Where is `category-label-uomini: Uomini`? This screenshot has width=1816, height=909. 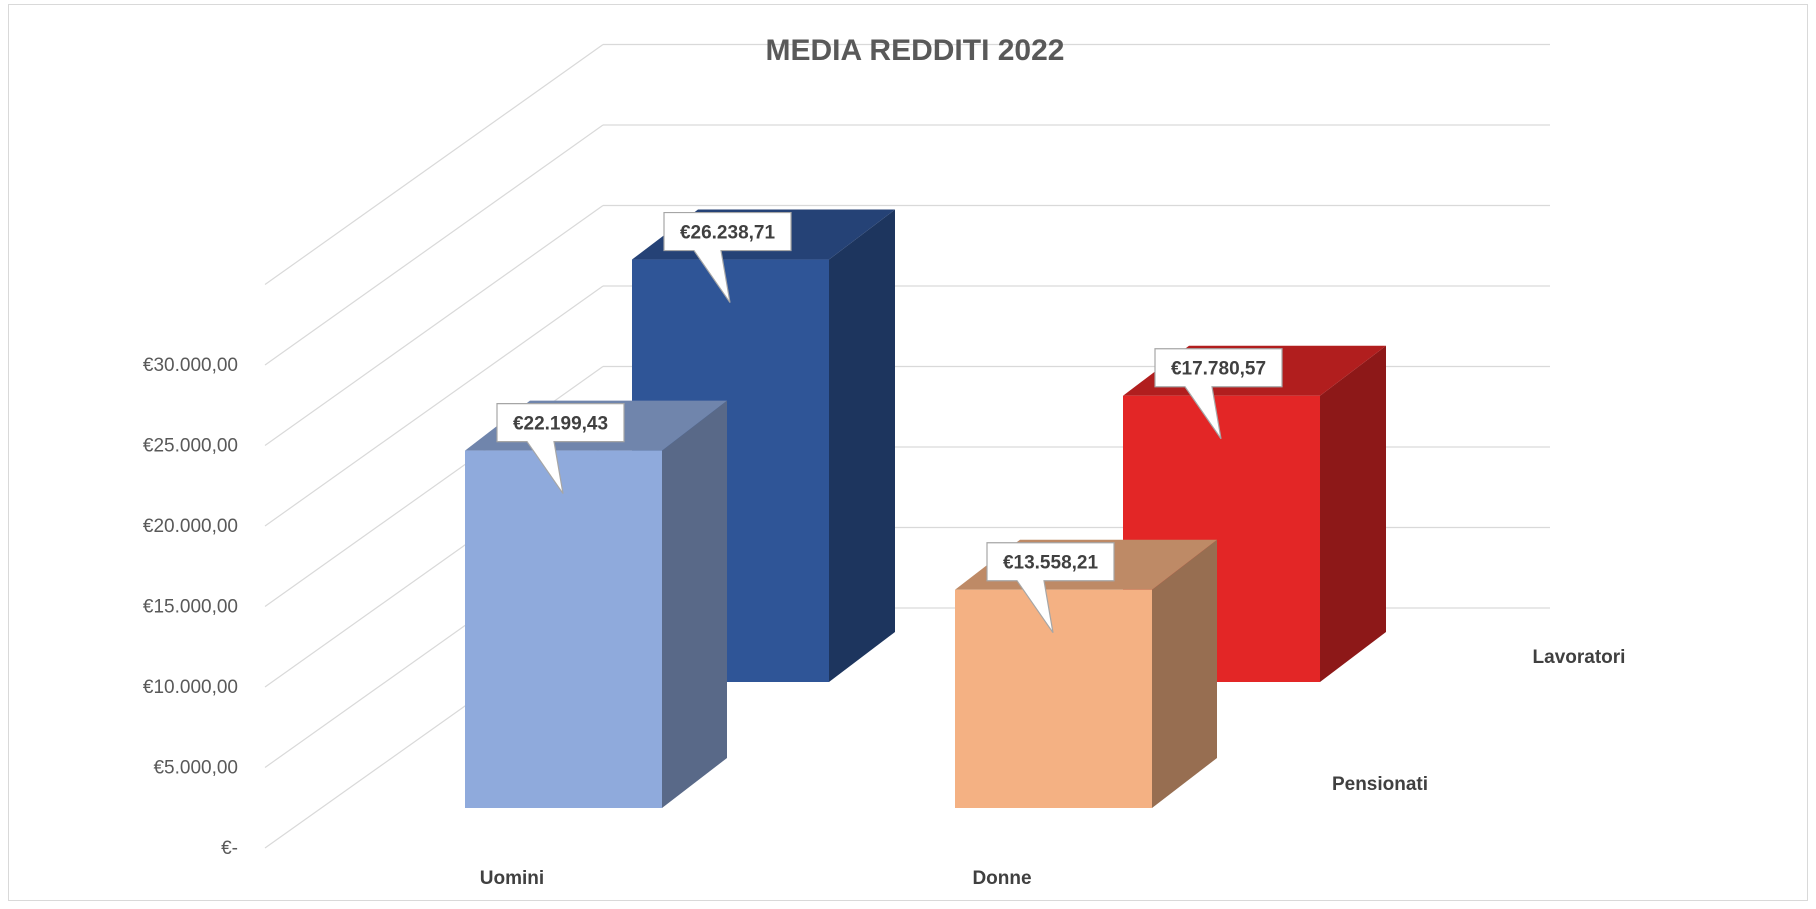 category-label-uomini: Uomini is located at coordinates (512, 878).